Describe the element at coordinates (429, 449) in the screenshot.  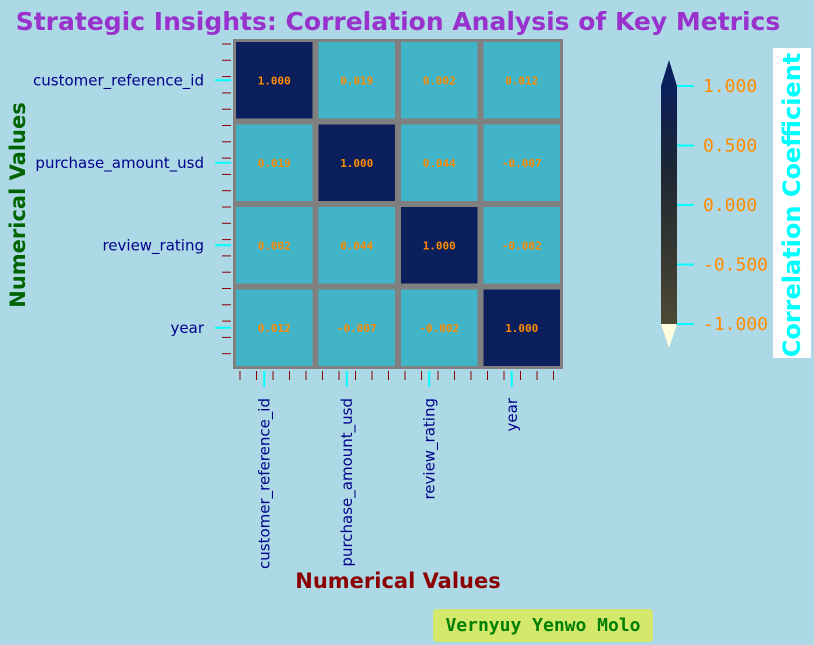
I see `x-tick-label: review_rating` at that location.